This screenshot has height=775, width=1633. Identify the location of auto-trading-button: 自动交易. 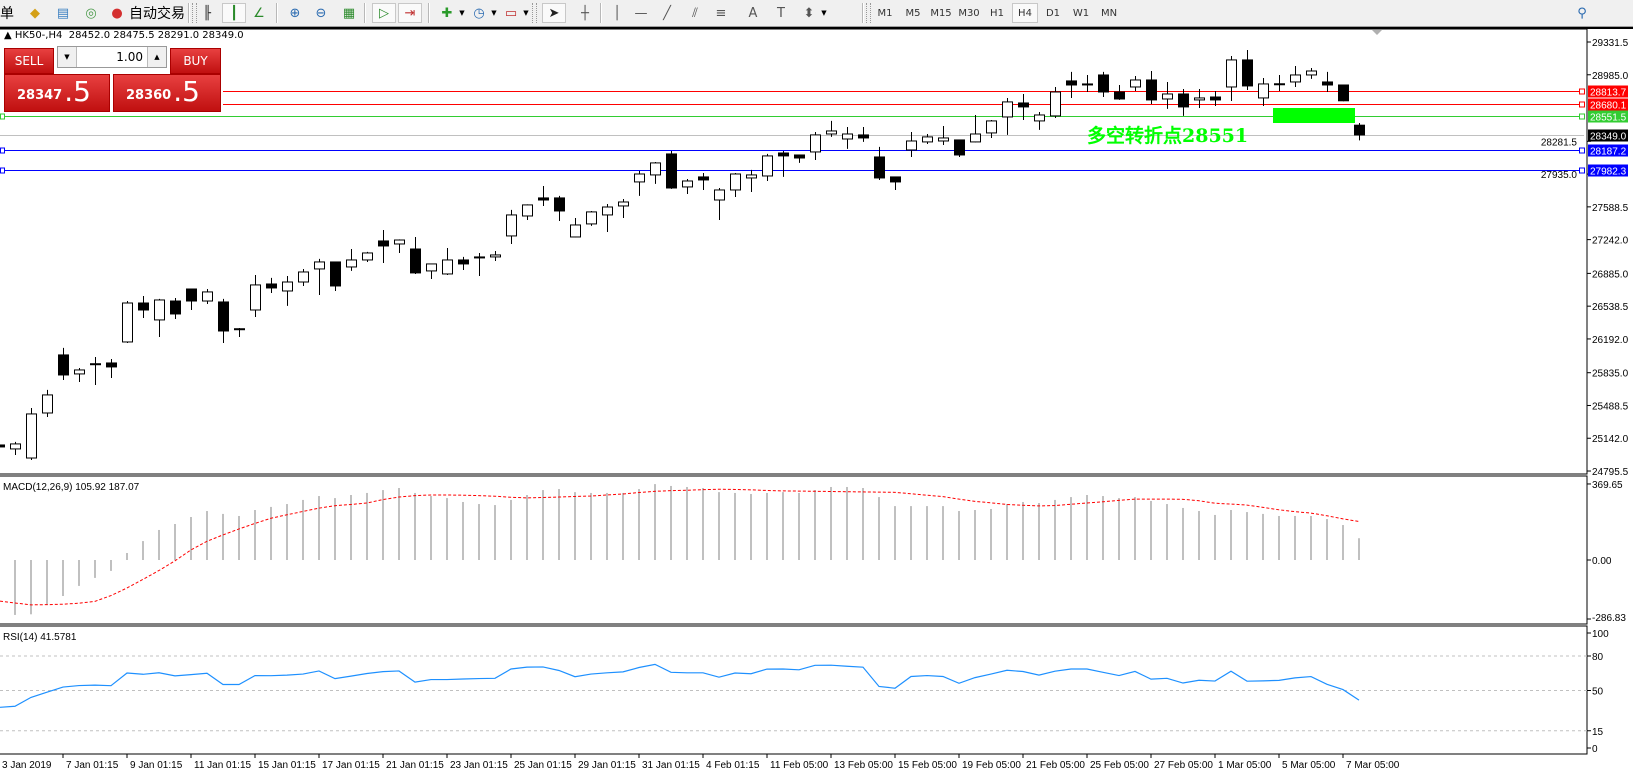
(157, 13).